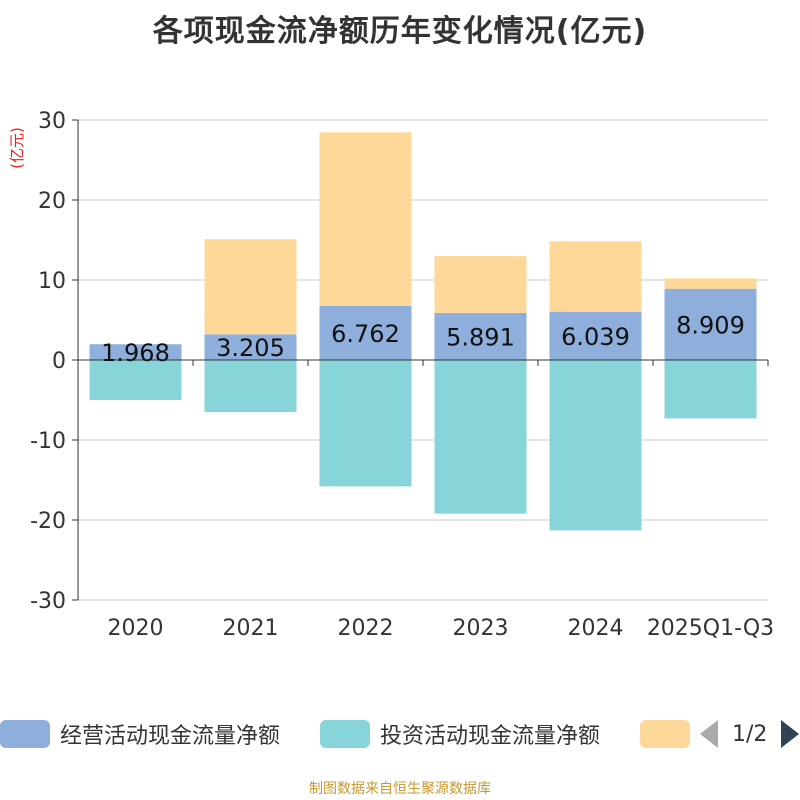  What do you see at coordinates (48, 521) in the screenshot?
I see `y-tick-label: -20` at bounding box center [48, 521].